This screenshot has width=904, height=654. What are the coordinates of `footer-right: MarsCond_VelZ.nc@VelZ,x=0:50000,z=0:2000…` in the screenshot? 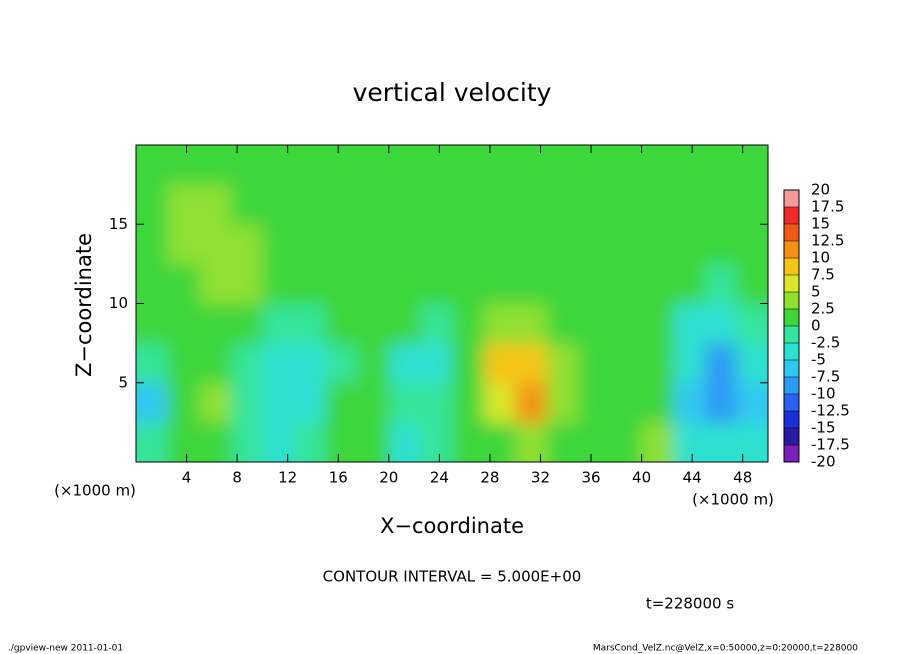 It's located at (725, 649).